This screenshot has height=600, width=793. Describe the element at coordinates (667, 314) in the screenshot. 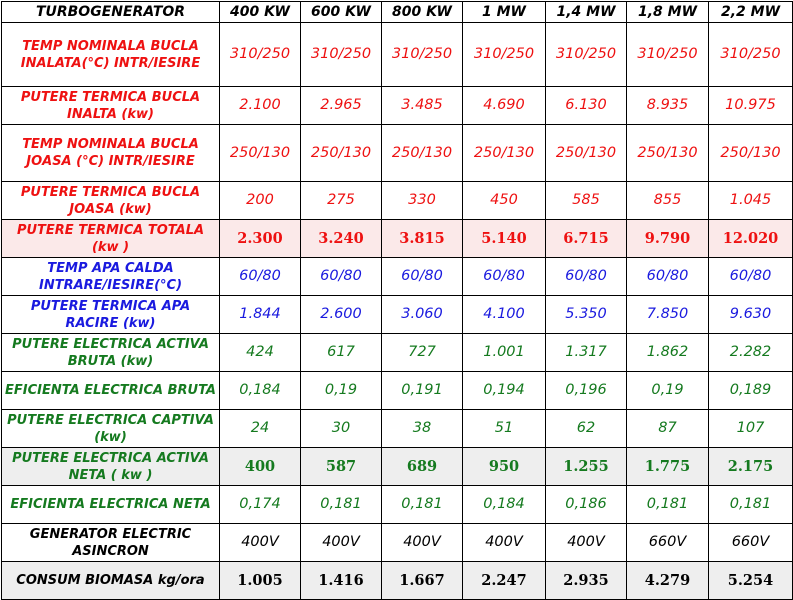

I see `table-cell: 7.850` at that location.